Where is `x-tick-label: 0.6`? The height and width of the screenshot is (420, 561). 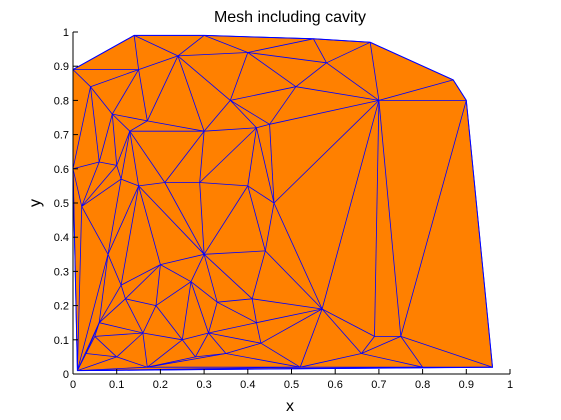 x-tick-label: 0.6 is located at coordinates (335, 385).